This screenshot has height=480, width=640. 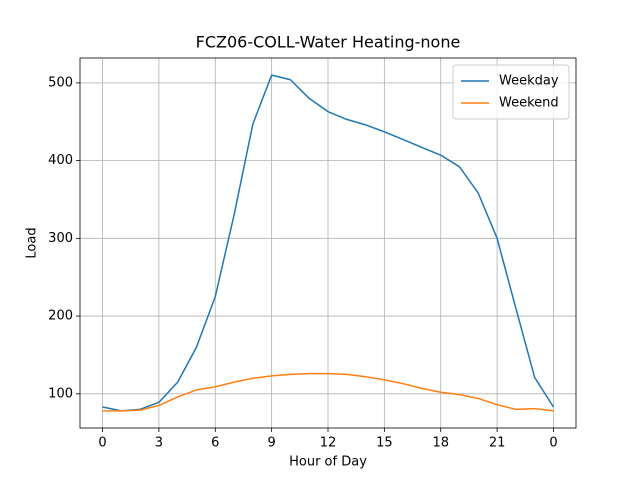 What do you see at coordinates (60, 316) in the screenshot?
I see `y-tick-label: 200` at bounding box center [60, 316].